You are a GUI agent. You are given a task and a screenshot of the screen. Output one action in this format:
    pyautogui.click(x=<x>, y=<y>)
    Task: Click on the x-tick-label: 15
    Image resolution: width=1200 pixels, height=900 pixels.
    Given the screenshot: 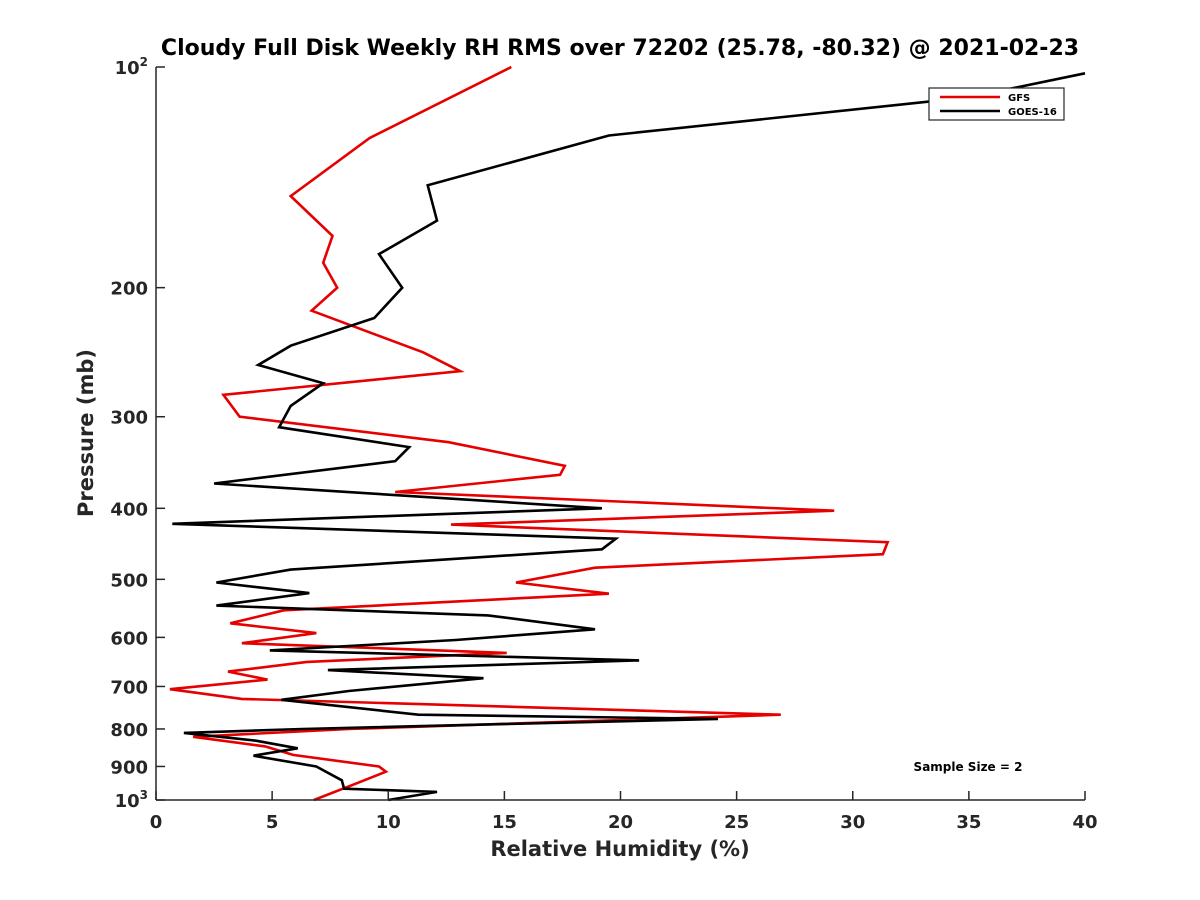 What is the action you would take?
    pyautogui.click(x=504, y=822)
    